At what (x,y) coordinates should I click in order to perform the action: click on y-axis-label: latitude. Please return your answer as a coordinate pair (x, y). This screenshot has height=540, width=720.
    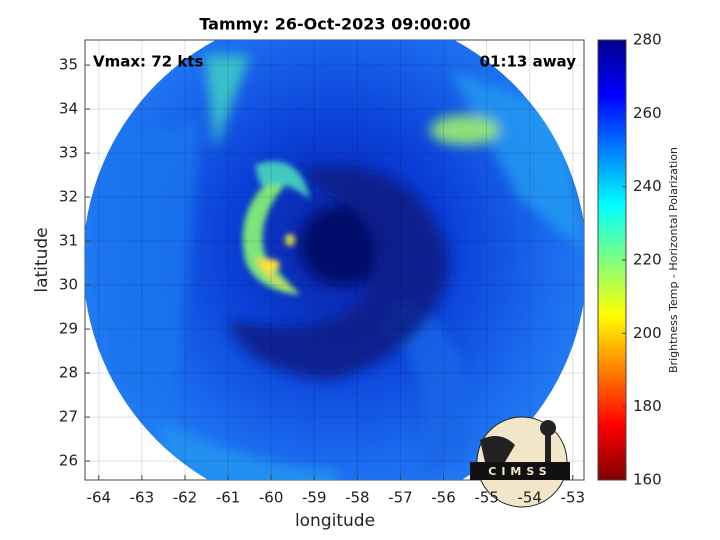
    Looking at the image, I should click on (42, 259).